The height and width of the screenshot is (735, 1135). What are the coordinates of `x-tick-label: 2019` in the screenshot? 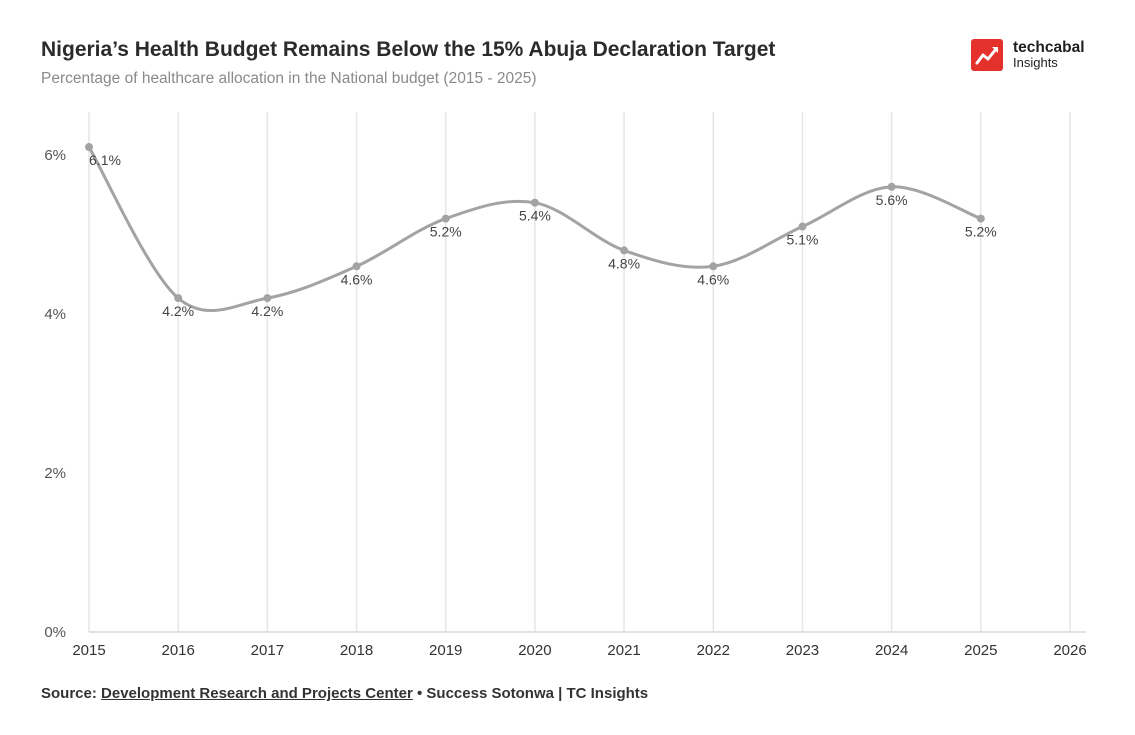 It's located at (445, 650).